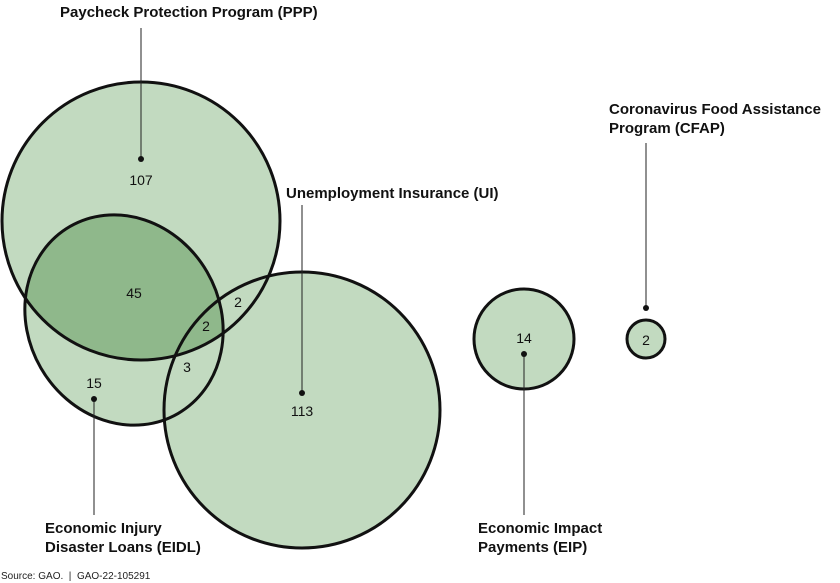 The width and height of the screenshot is (840, 583). Describe the element at coordinates (189, 12) in the screenshot. I see `ppp-label: Paycheck Protection Program (PPP)` at that location.